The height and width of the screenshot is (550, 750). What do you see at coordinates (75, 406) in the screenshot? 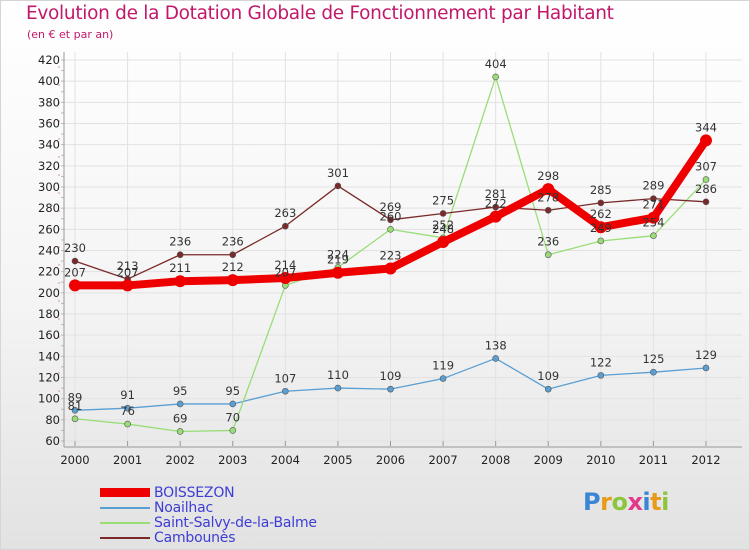
I see `data-label-saint-salvy: 81` at bounding box center [75, 406].